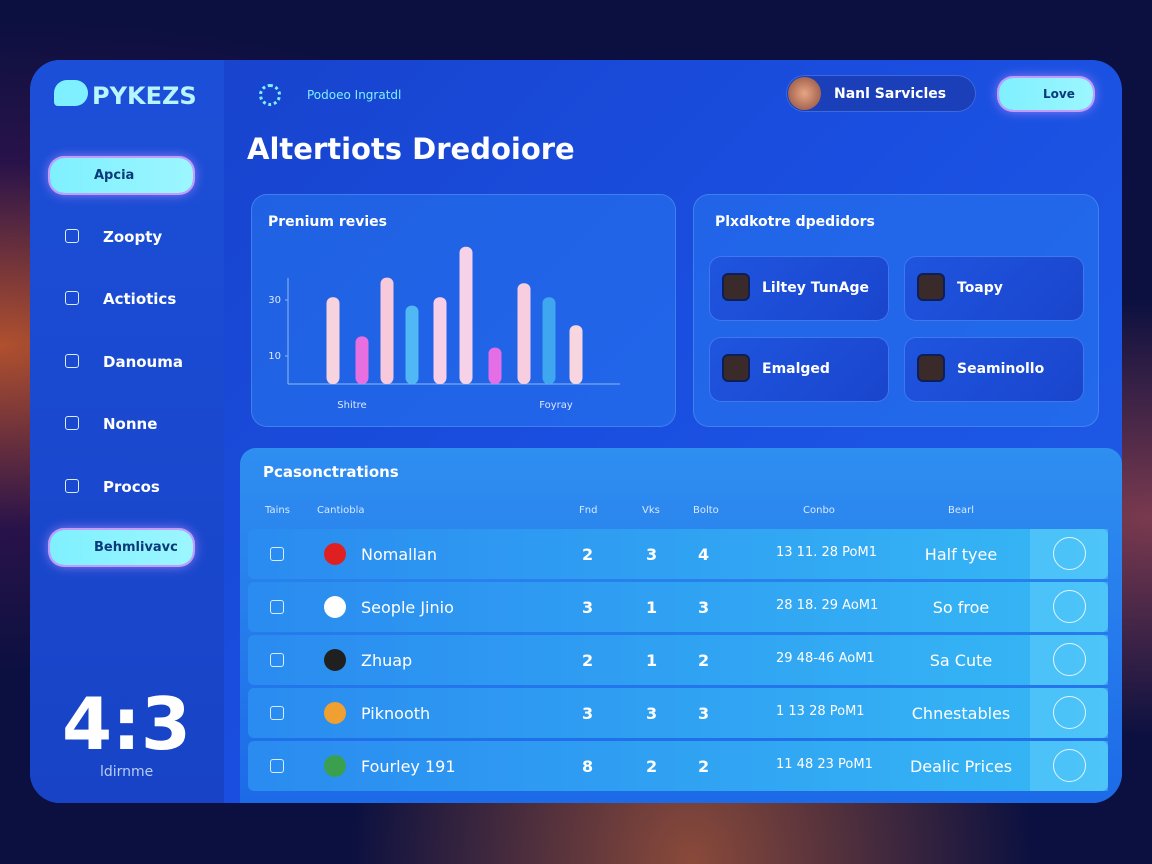  What do you see at coordinates (827, 605) in the screenshot?
I see `row-cell: 28 18. 29 AoM1` at bounding box center [827, 605].